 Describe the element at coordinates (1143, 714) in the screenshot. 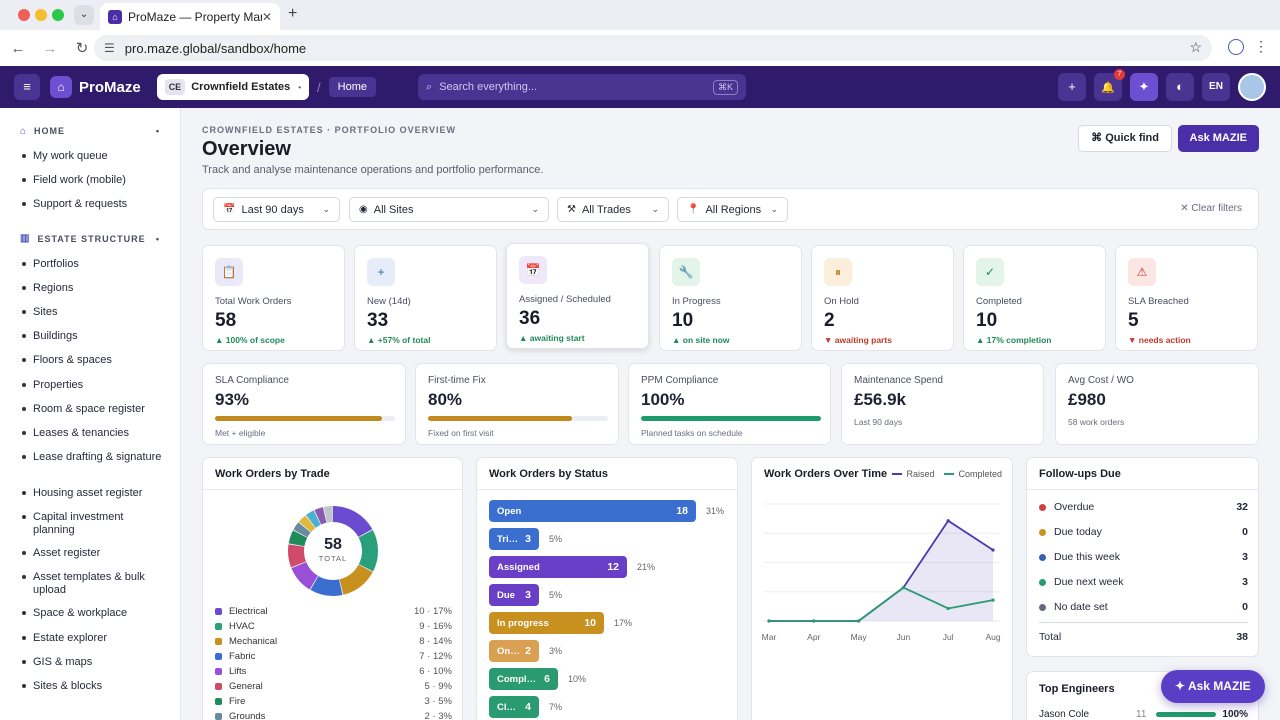

I see `engineer-row: Jason Cole 11 100%` at that location.